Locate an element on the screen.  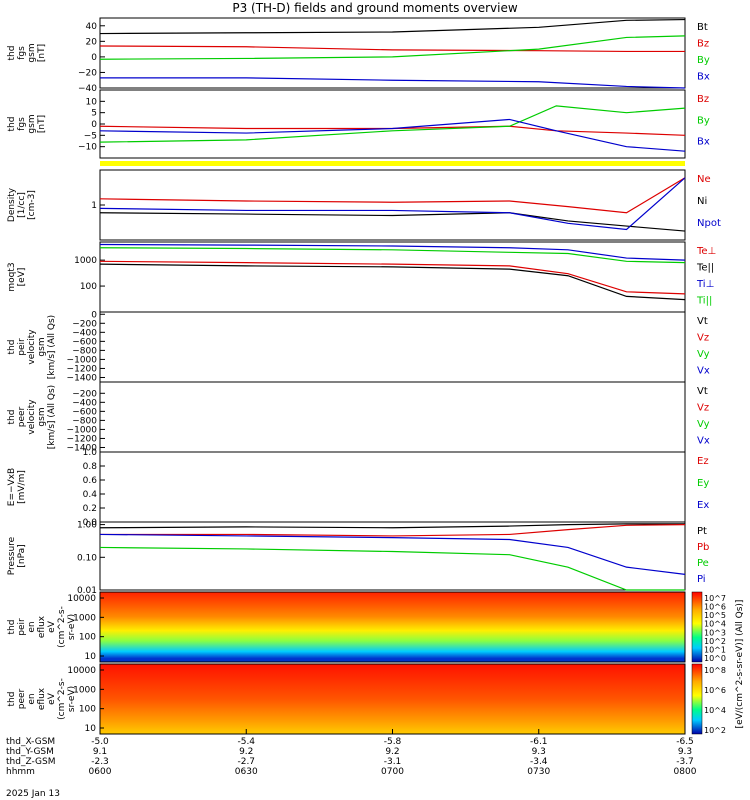
footer-row-label: hhmm is located at coordinates (20, 772).